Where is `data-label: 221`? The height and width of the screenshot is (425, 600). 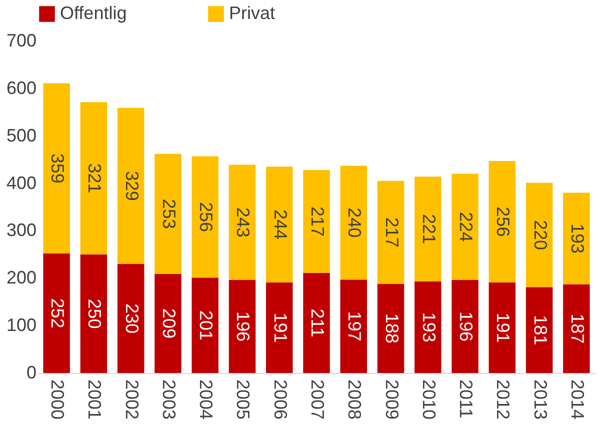
data-label: 221 is located at coordinates (428, 229).